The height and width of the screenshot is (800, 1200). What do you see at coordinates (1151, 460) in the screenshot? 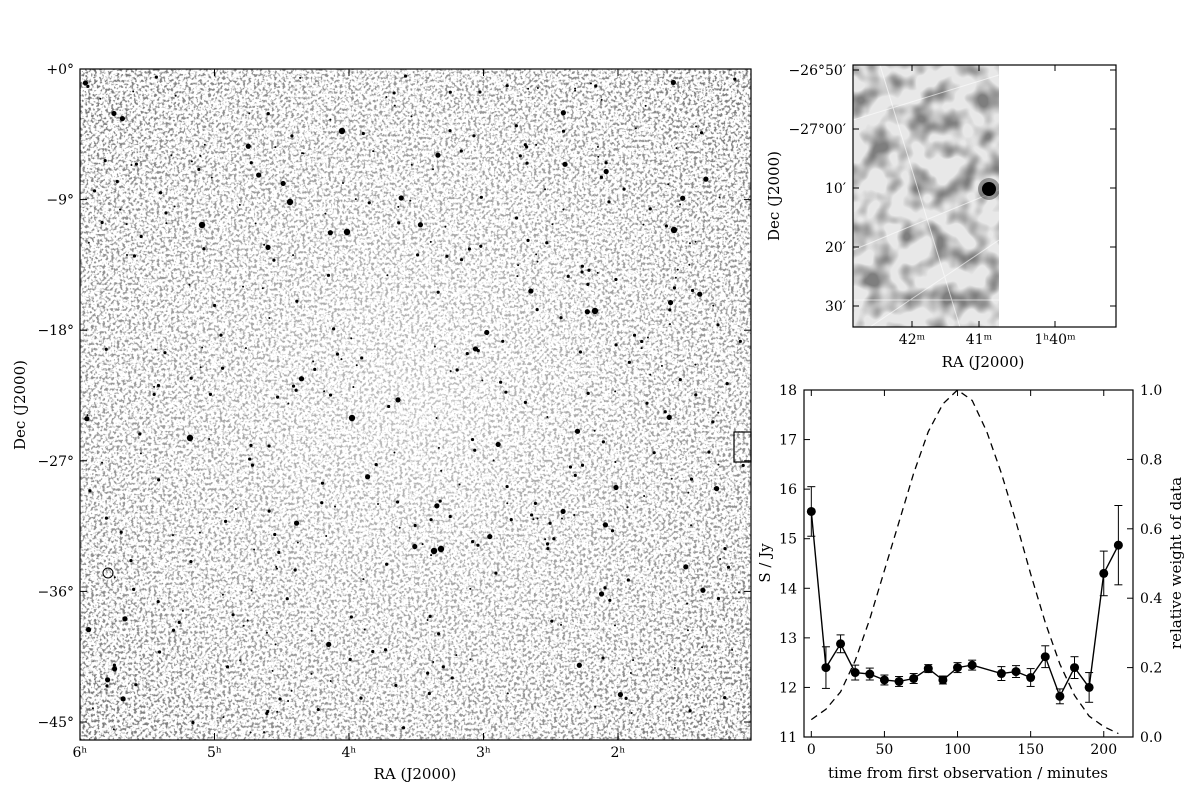
I see `lc-y2-tick-label: 0.8` at bounding box center [1151, 460].